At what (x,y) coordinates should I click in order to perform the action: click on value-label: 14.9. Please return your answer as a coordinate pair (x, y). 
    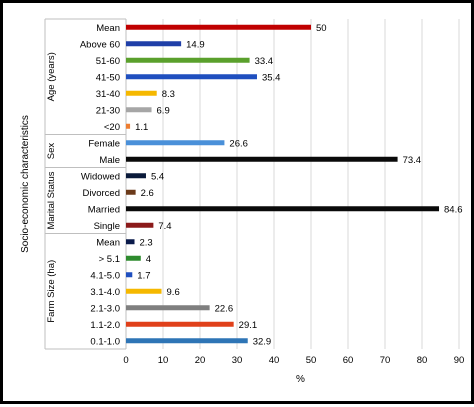
    Looking at the image, I should click on (195, 44).